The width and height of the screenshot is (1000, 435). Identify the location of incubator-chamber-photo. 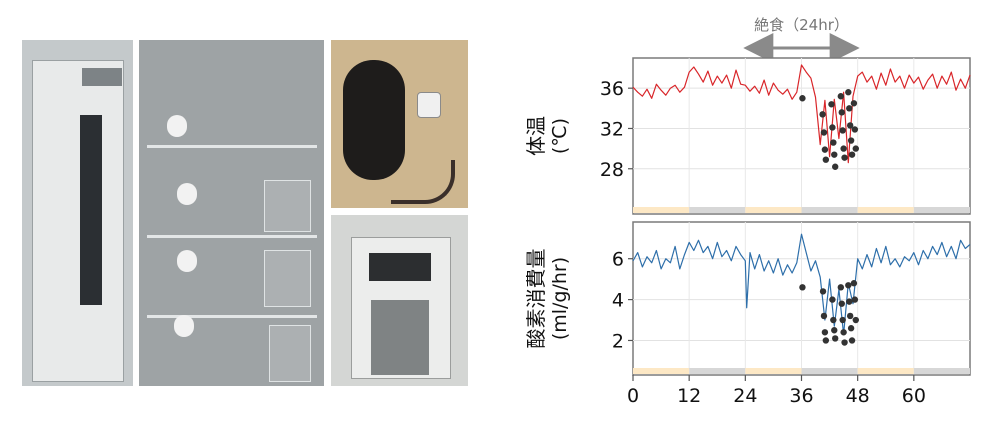
(77, 213).